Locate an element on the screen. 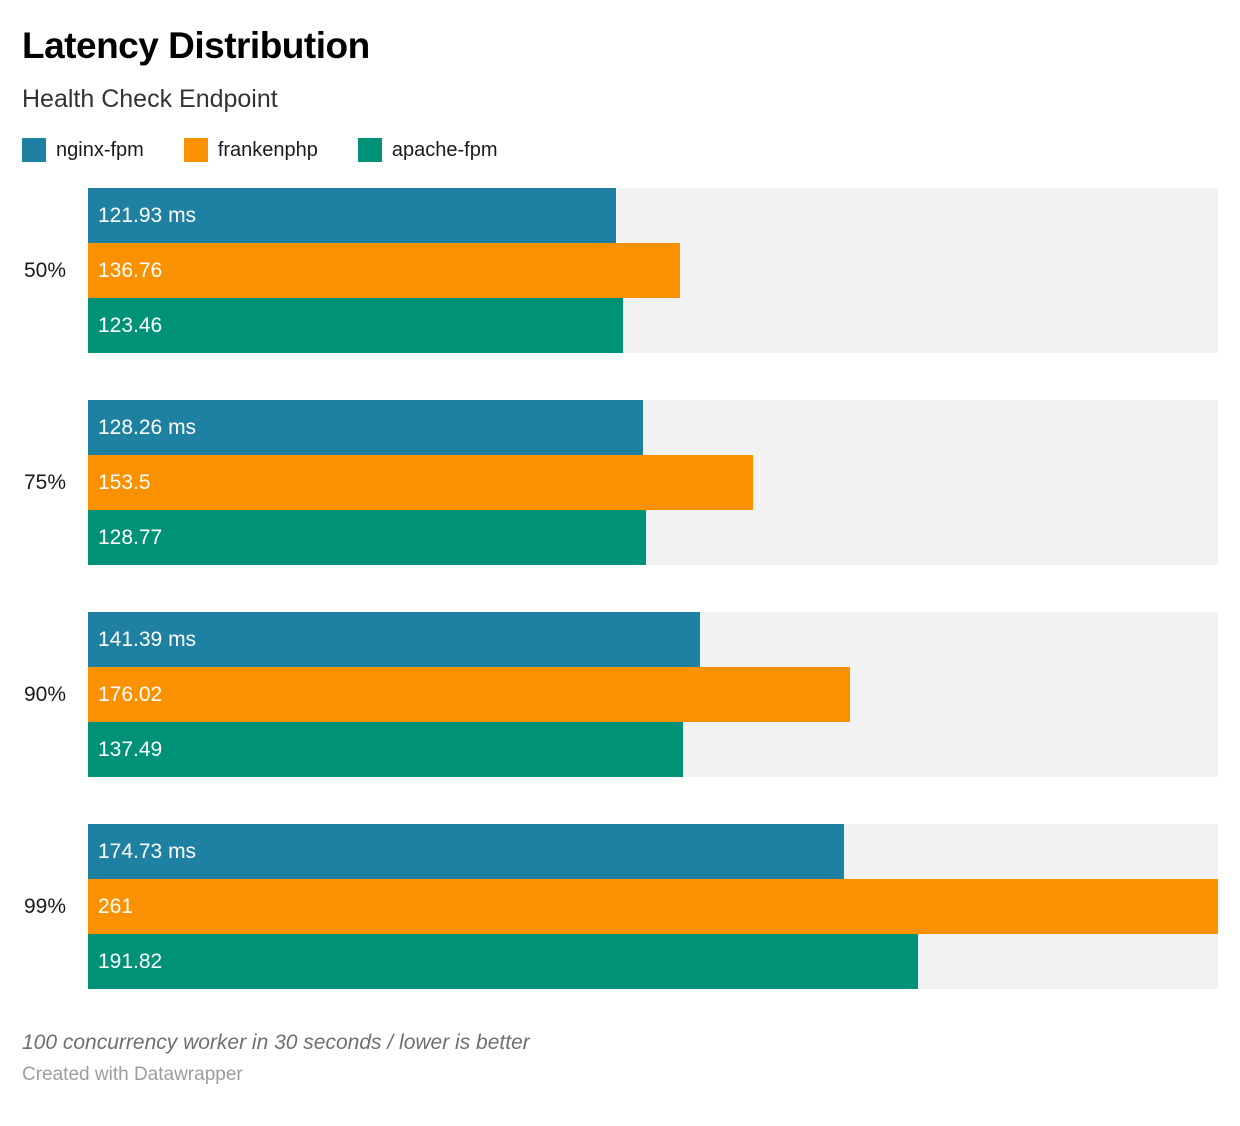  bar-frankenphp-p75: 153.5 is located at coordinates (420, 483).